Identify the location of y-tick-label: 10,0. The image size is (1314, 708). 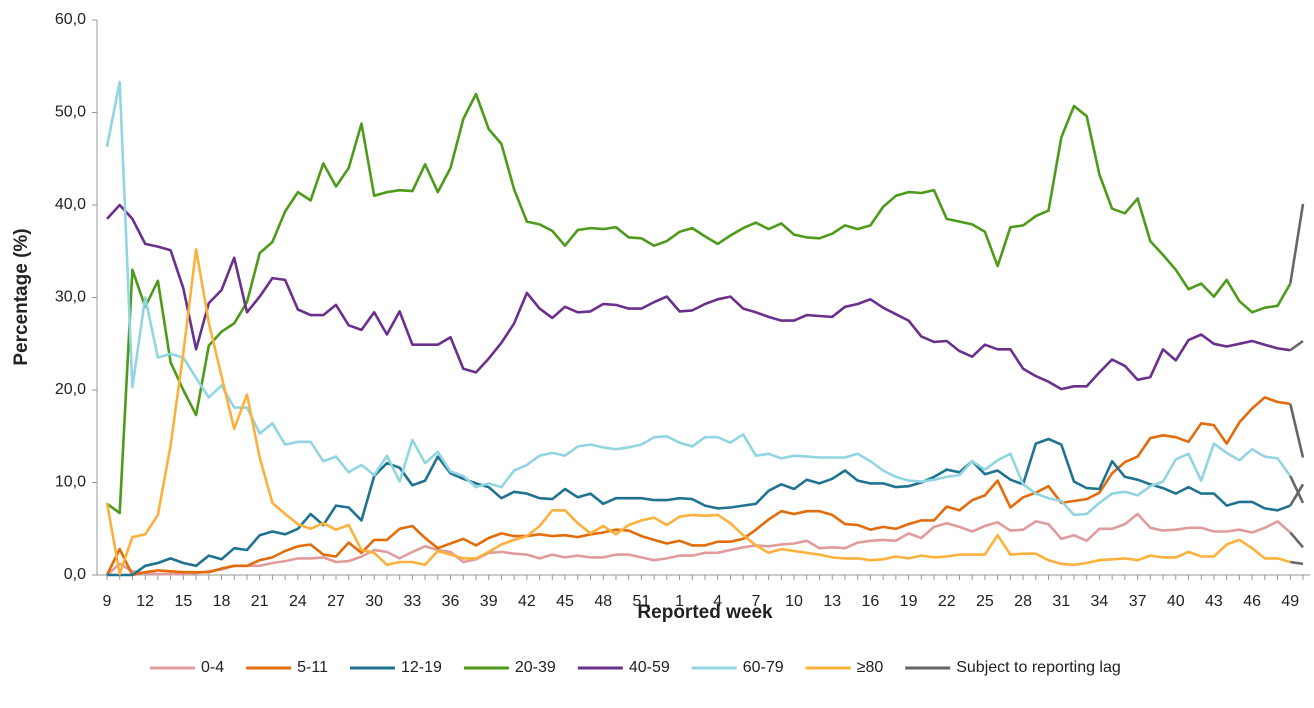
(70, 482).